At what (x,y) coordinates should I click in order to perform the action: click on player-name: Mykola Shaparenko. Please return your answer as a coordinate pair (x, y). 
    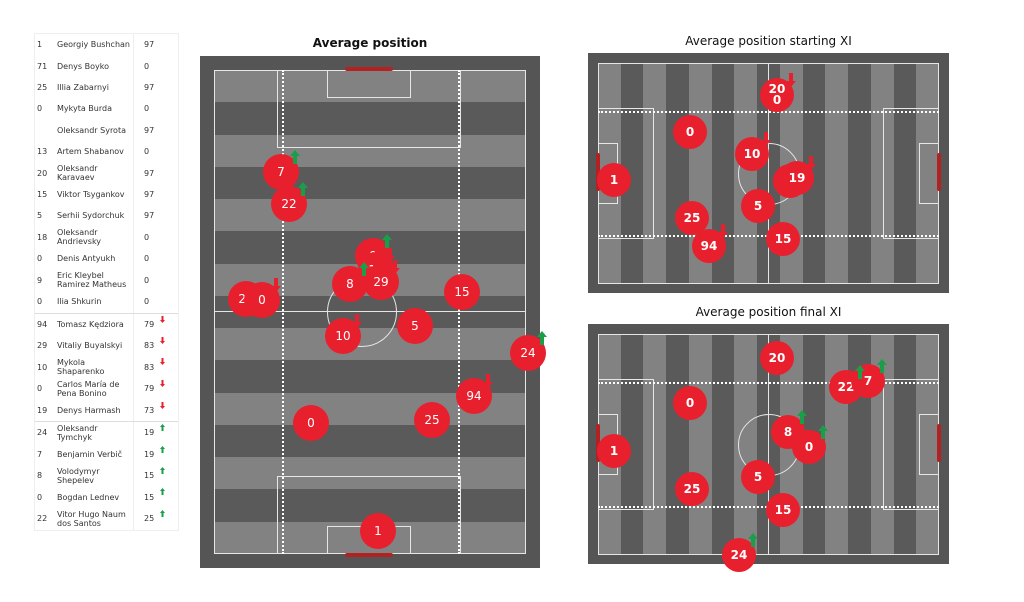
    Looking at the image, I should click on (81, 367).